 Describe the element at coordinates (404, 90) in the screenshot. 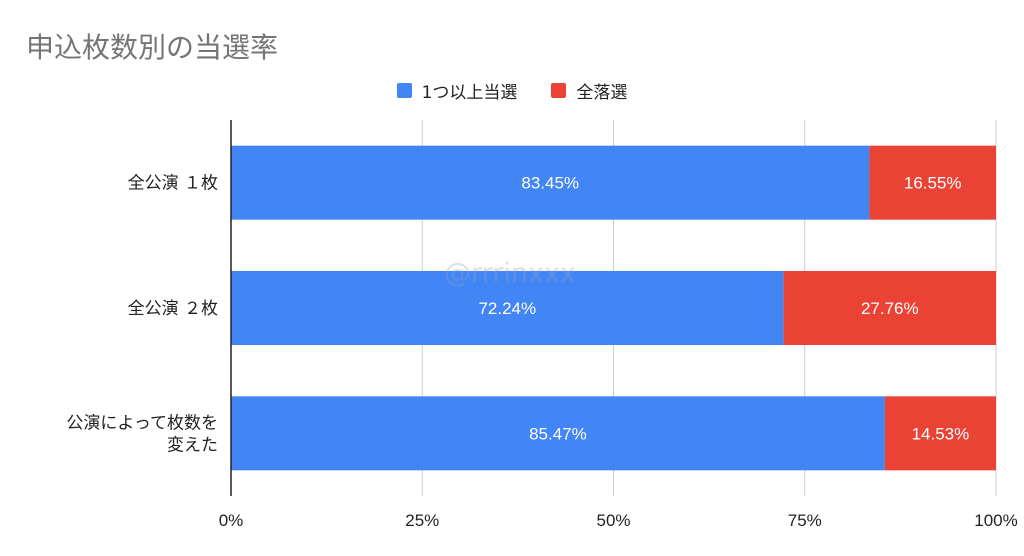

I see `legend-swatch-win` at that location.